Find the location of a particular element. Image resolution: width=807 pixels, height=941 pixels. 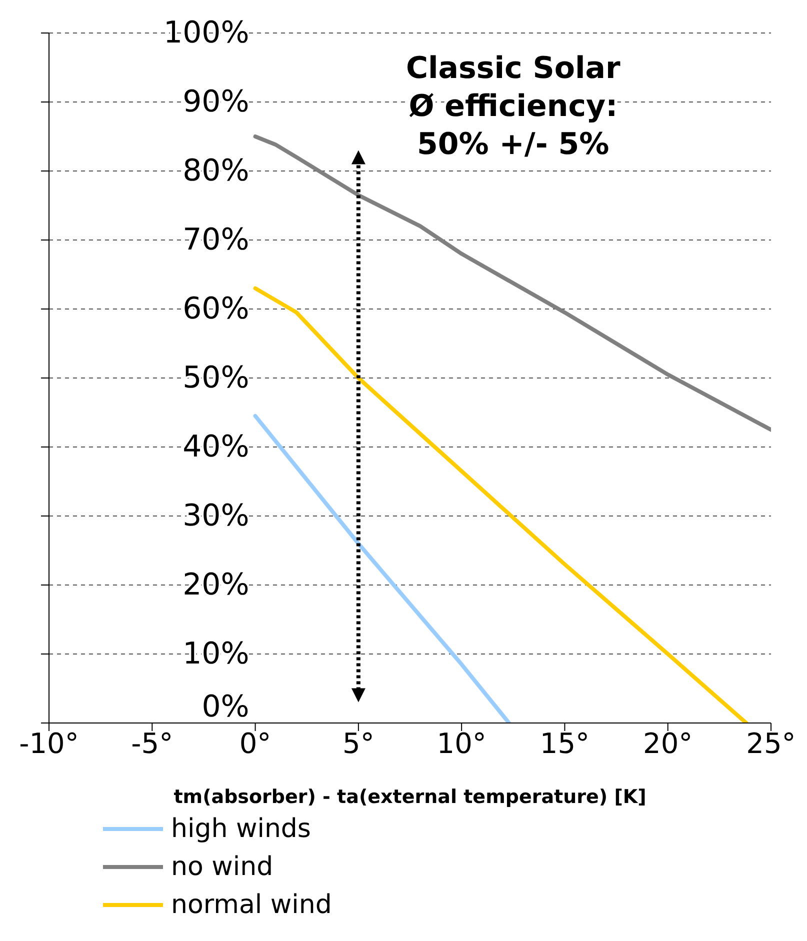

legend-label: high winds is located at coordinates (241, 829).